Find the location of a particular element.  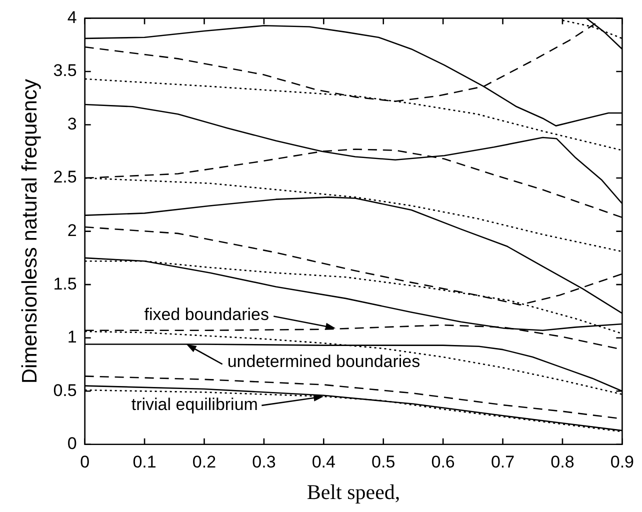

y-tick-label: 1.5 is located at coordinates (65, 284).